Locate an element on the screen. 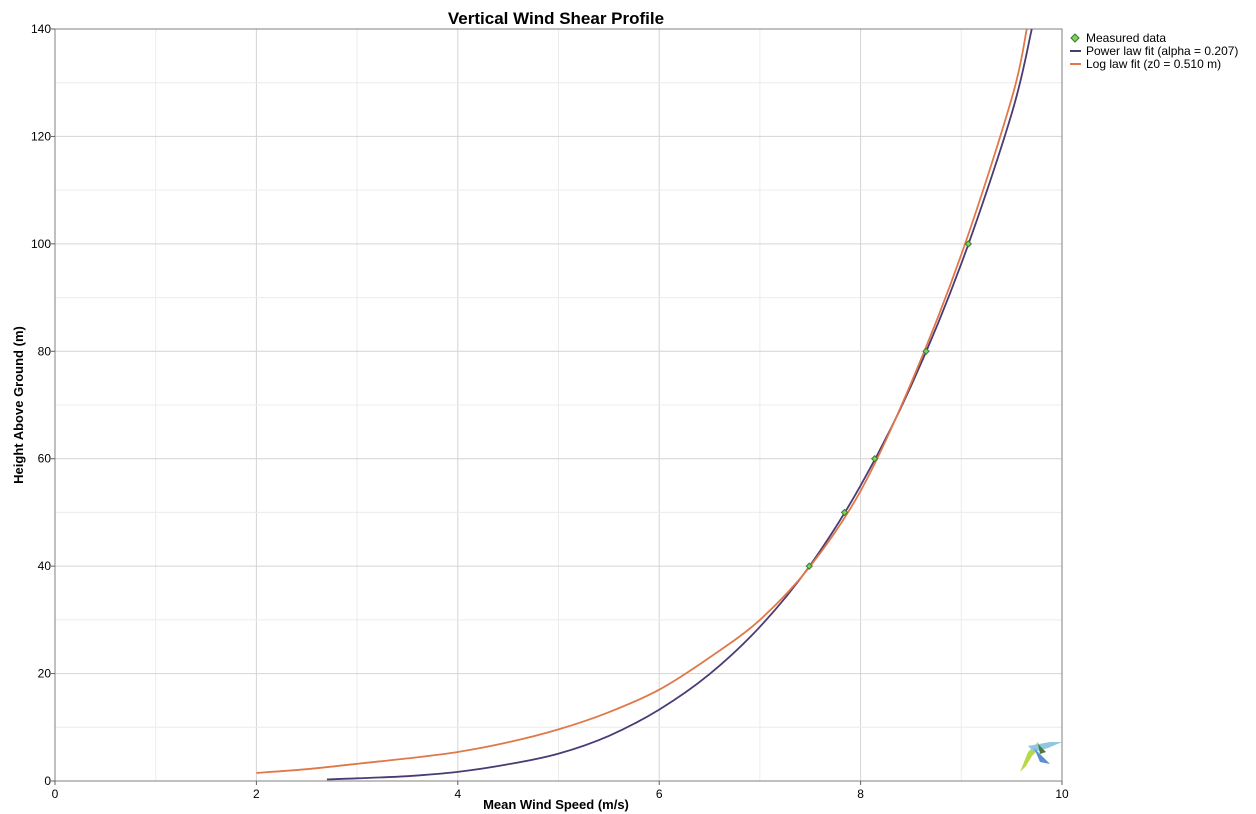 This screenshot has height=814, width=1256. y-tick-label: 40 is located at coordinates (45, 566).